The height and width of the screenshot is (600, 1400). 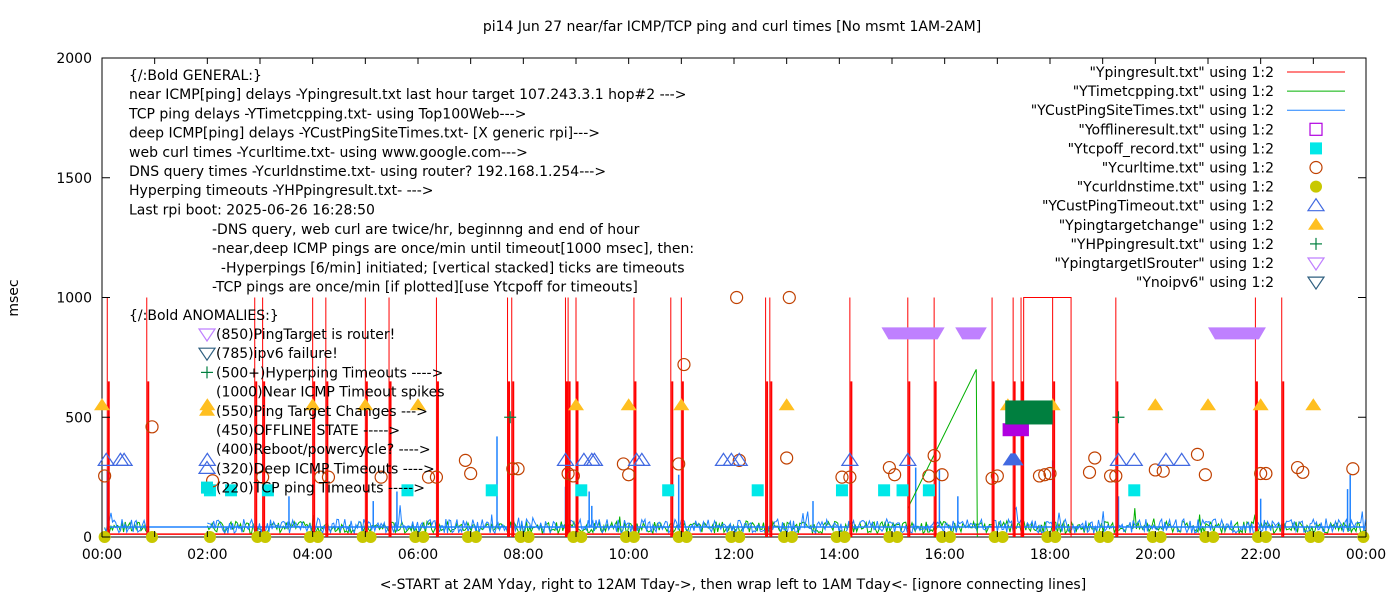 What do you see at coordinates (1171, 149) in the screenshot?
I see `legend-label: "Ytcpoff_record.txt" using 1:2` at bounding box center [1171, 149].